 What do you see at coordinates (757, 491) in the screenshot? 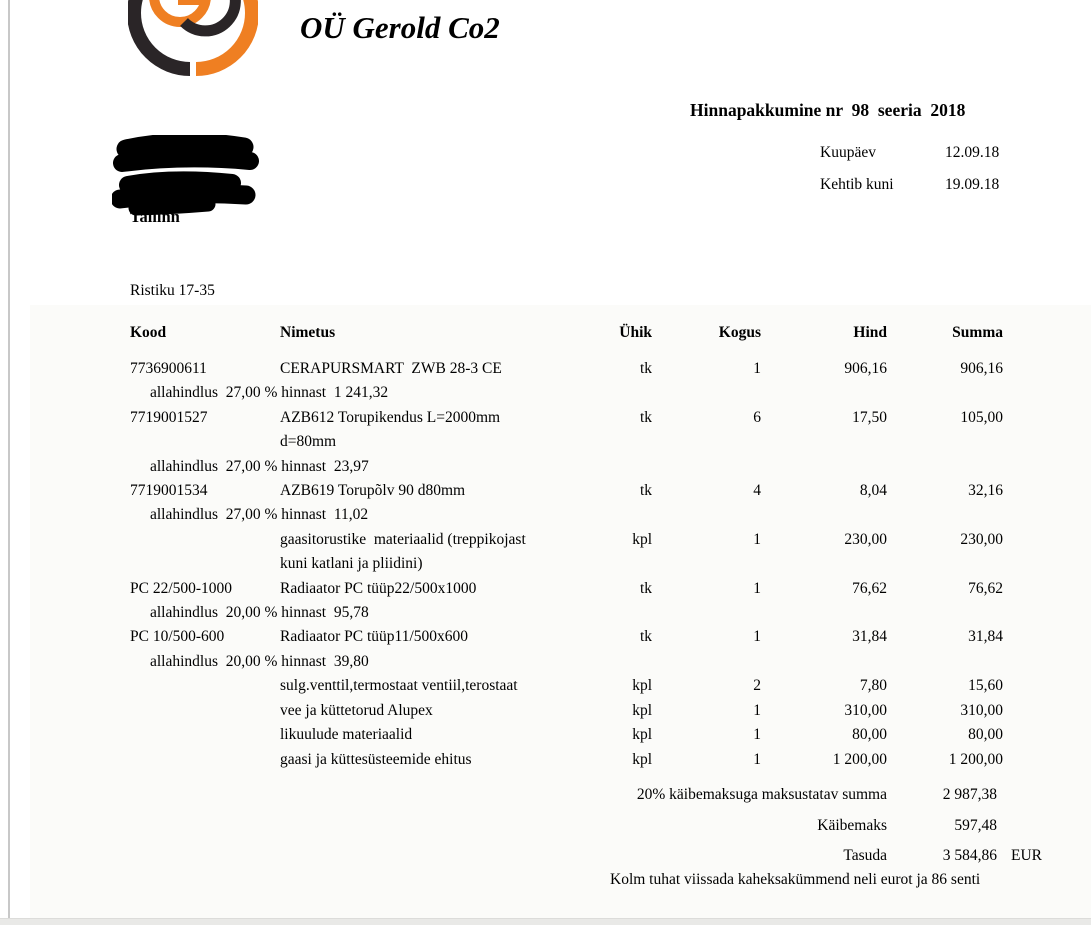
I see `item-qty-cell: 4` at bounding box center [757, 491].